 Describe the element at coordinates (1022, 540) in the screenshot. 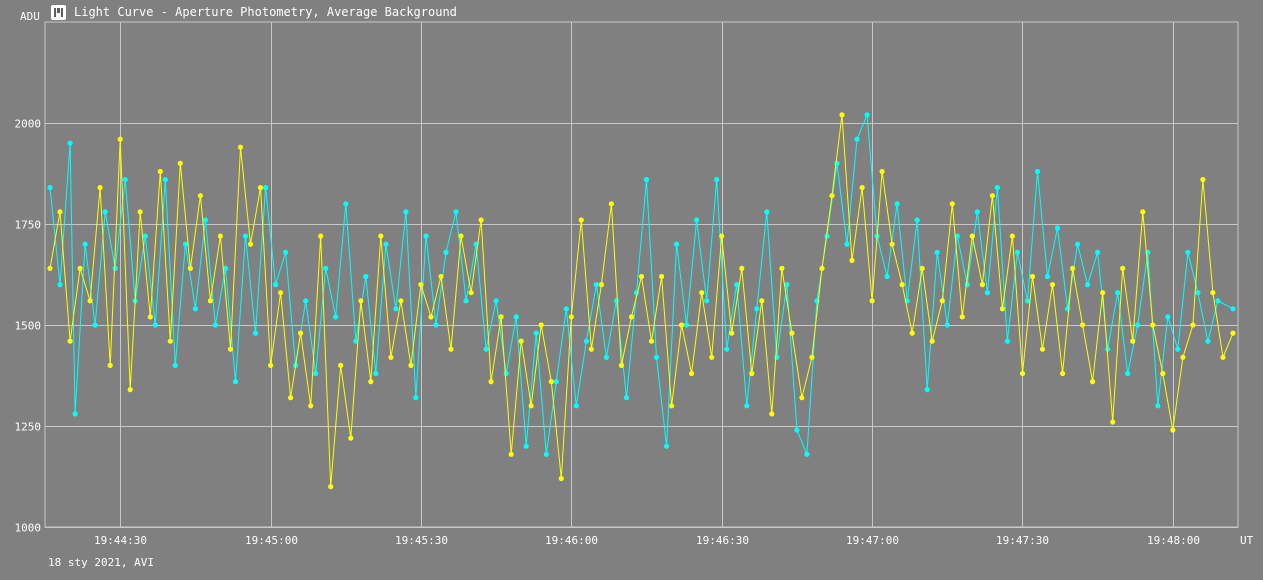

I see `x-tick-label: 19:47:30` at that location.